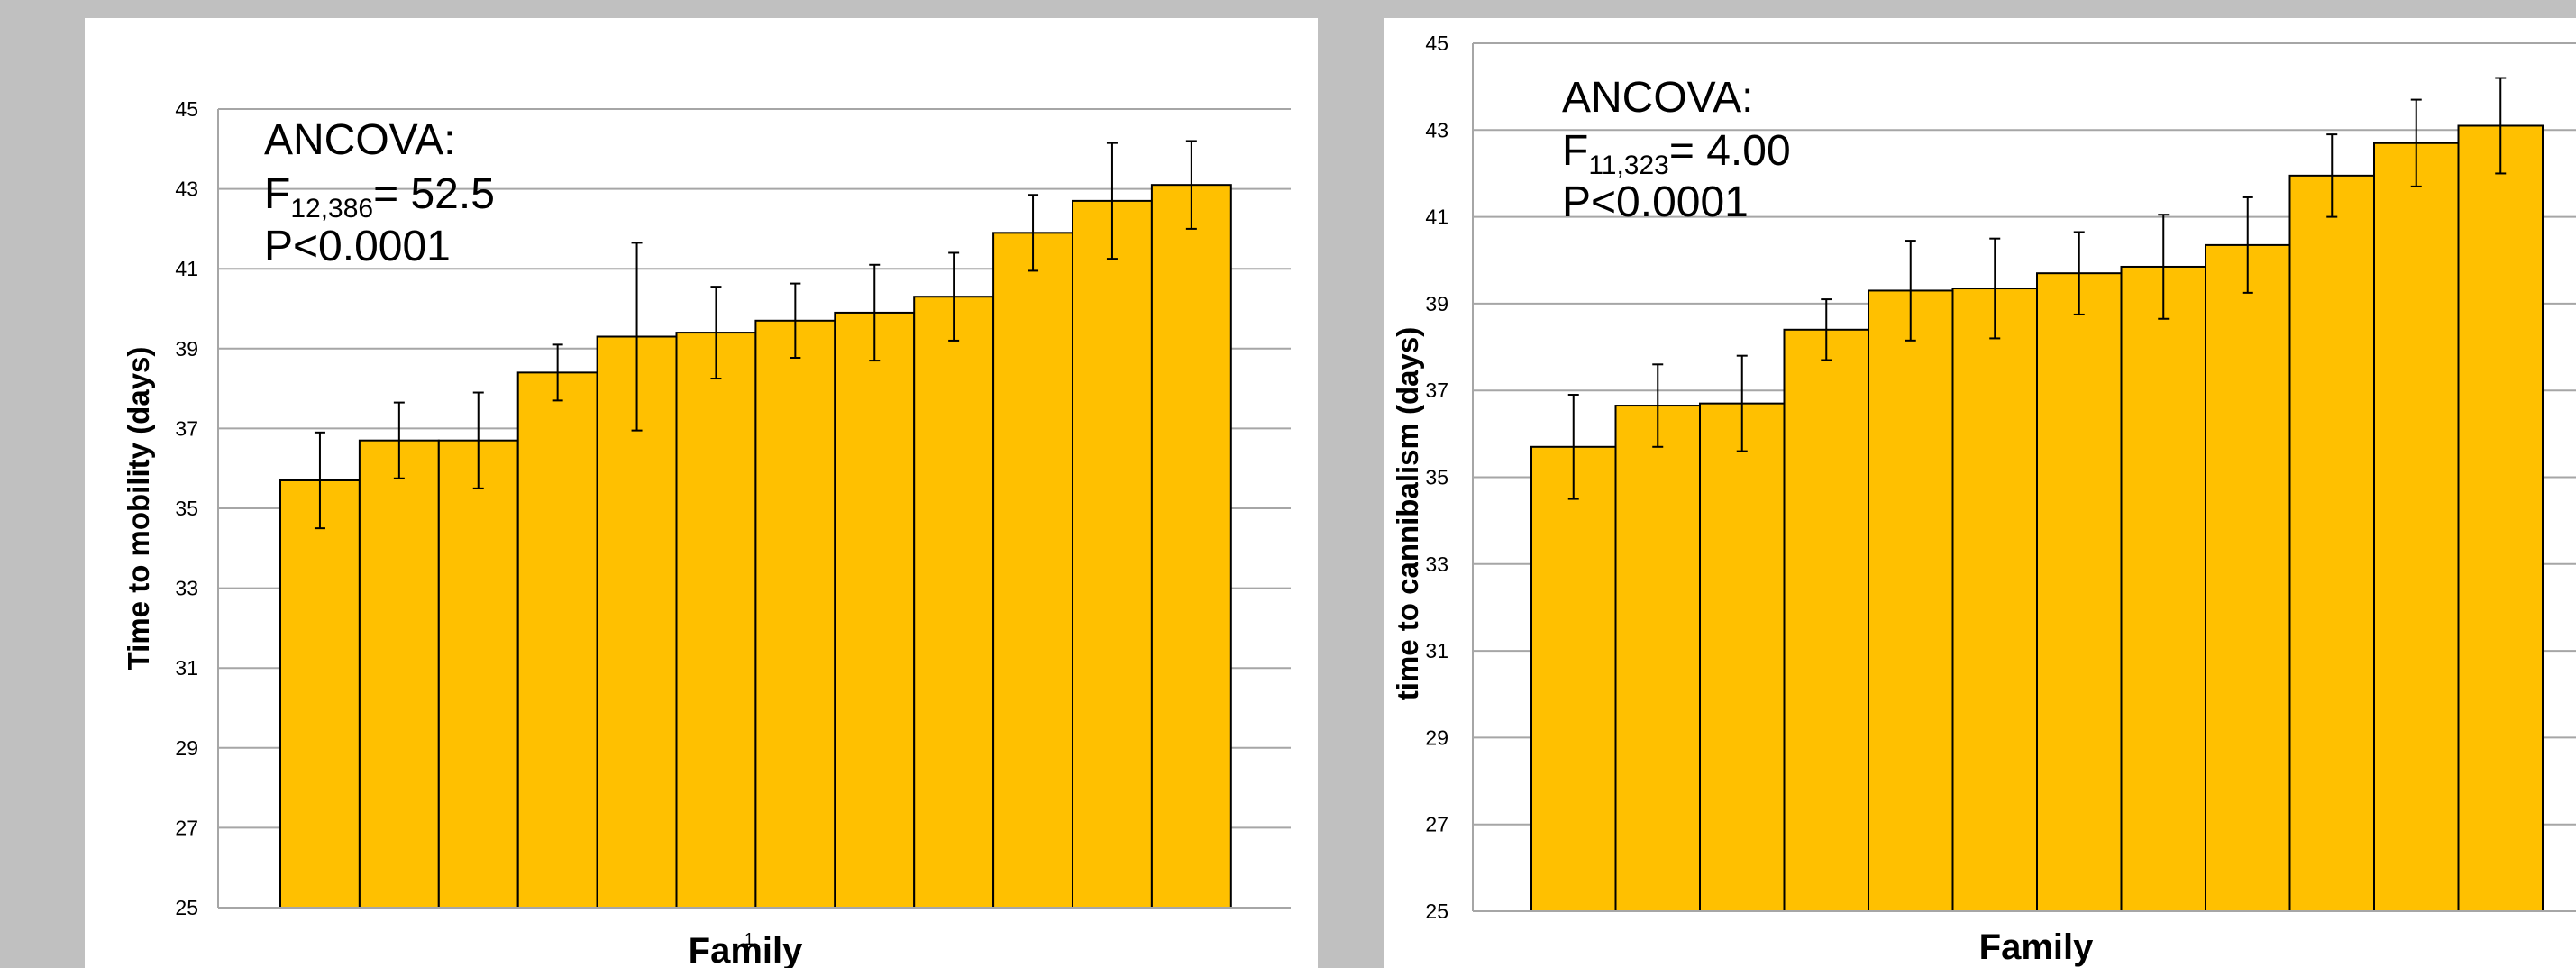 This screenshot has height=968, width=2576. What do you see at coordinates (277, 194) in the screenshot?
I see `left-f-letter: F` at bounding box center [277, 194].